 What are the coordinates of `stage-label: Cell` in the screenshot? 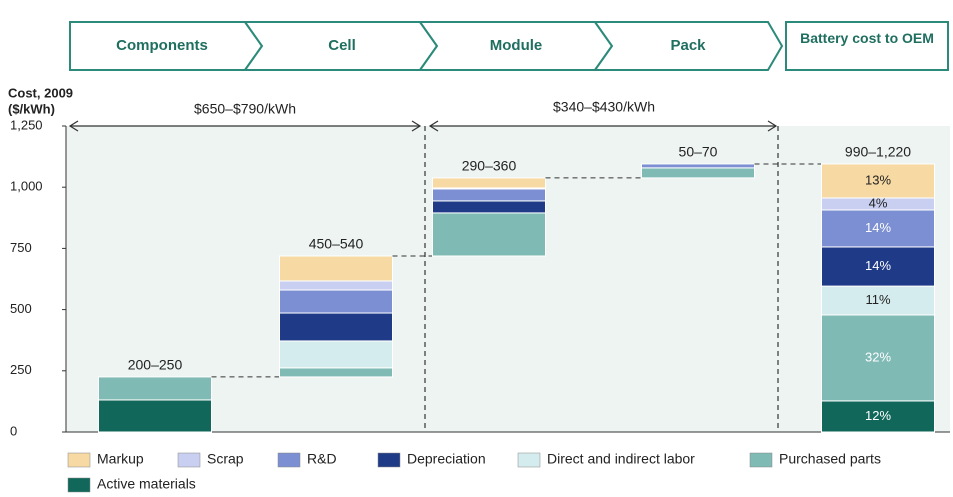 It's located at (342, 45).